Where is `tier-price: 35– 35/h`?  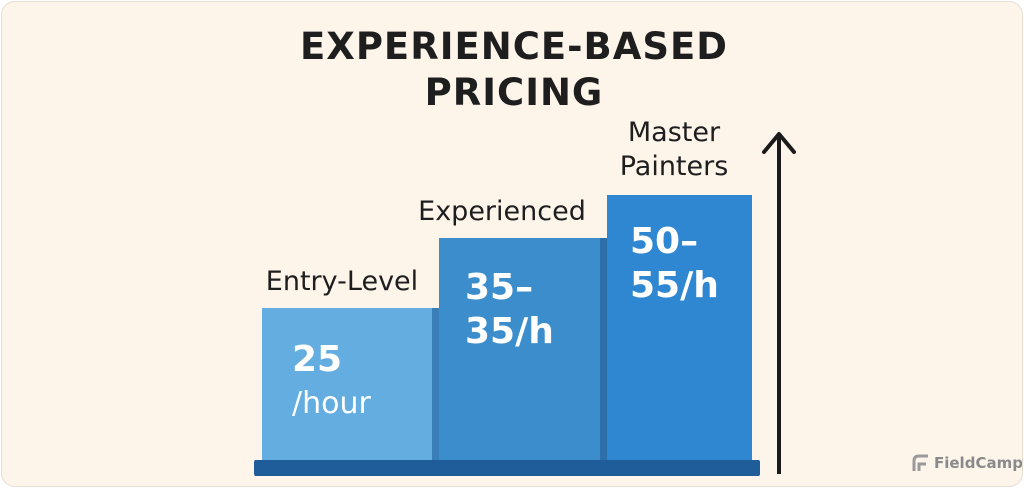 tier-price: 35– 35/h is located at coordinates (509, 310).